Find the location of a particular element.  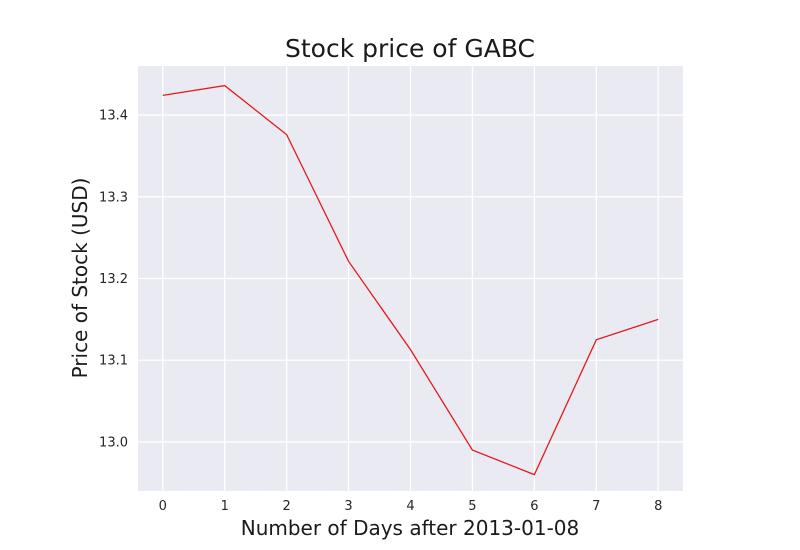

x-axis-title: Number of Days after 2013-01-08 is located at coordinates (410, 528).